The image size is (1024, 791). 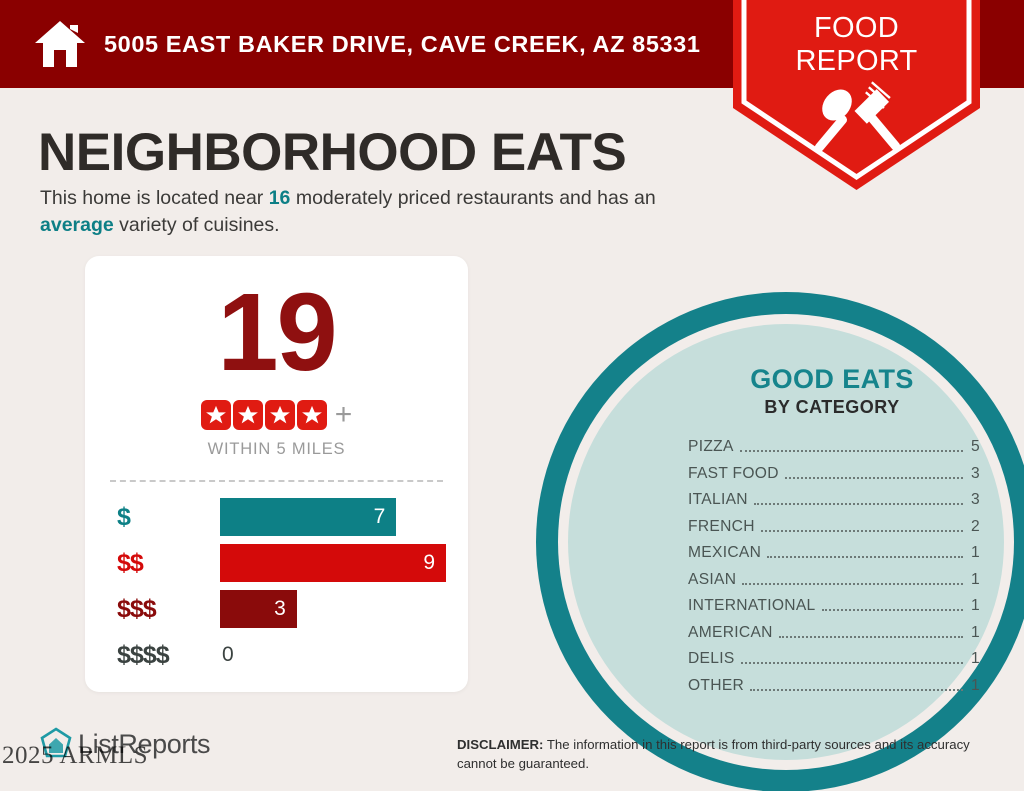 I want to click on list-item: FAST FOOD 3, so click(x=834, y=474).